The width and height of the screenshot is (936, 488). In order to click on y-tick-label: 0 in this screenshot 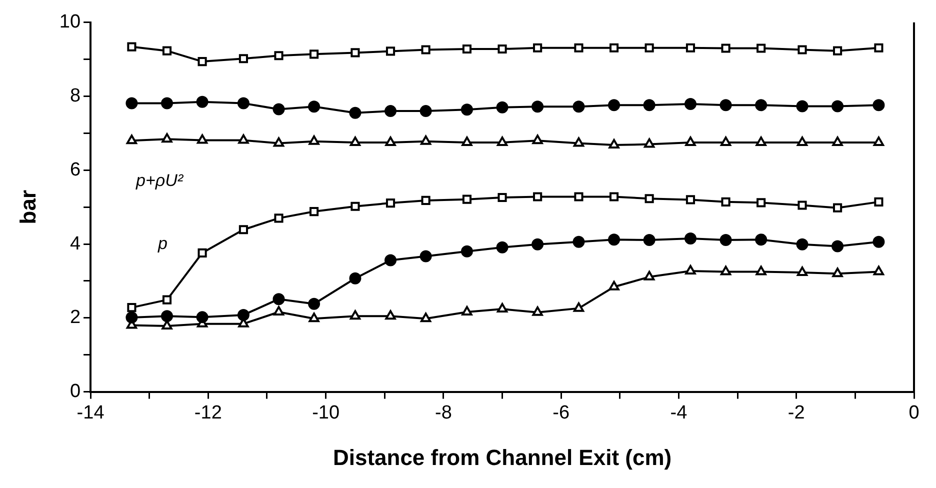, I will do `click(75, 391)`.